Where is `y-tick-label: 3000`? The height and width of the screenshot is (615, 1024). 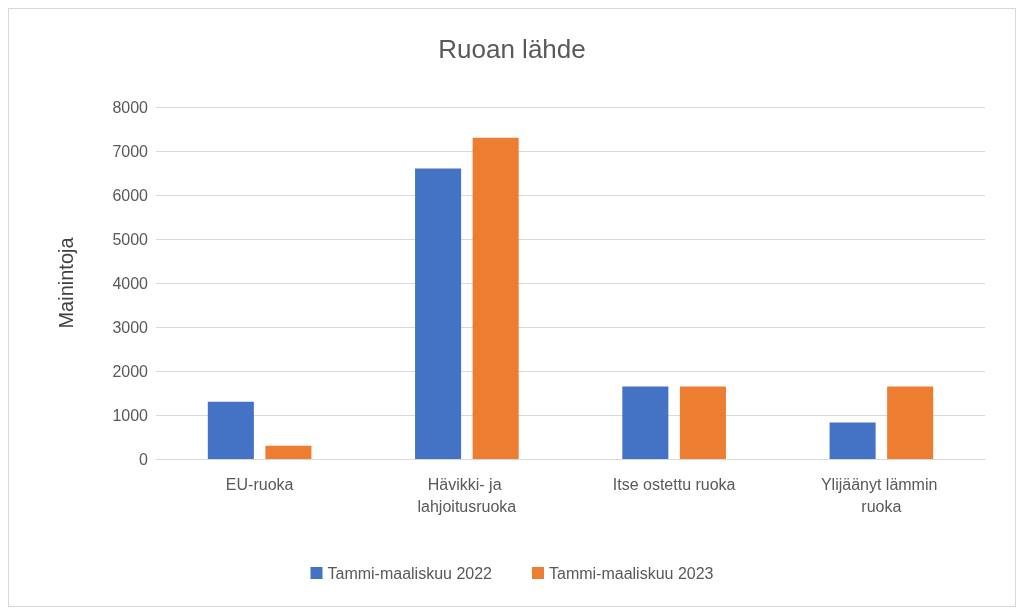
y-tick-label: 3000 is located at coordinates (130, 327).